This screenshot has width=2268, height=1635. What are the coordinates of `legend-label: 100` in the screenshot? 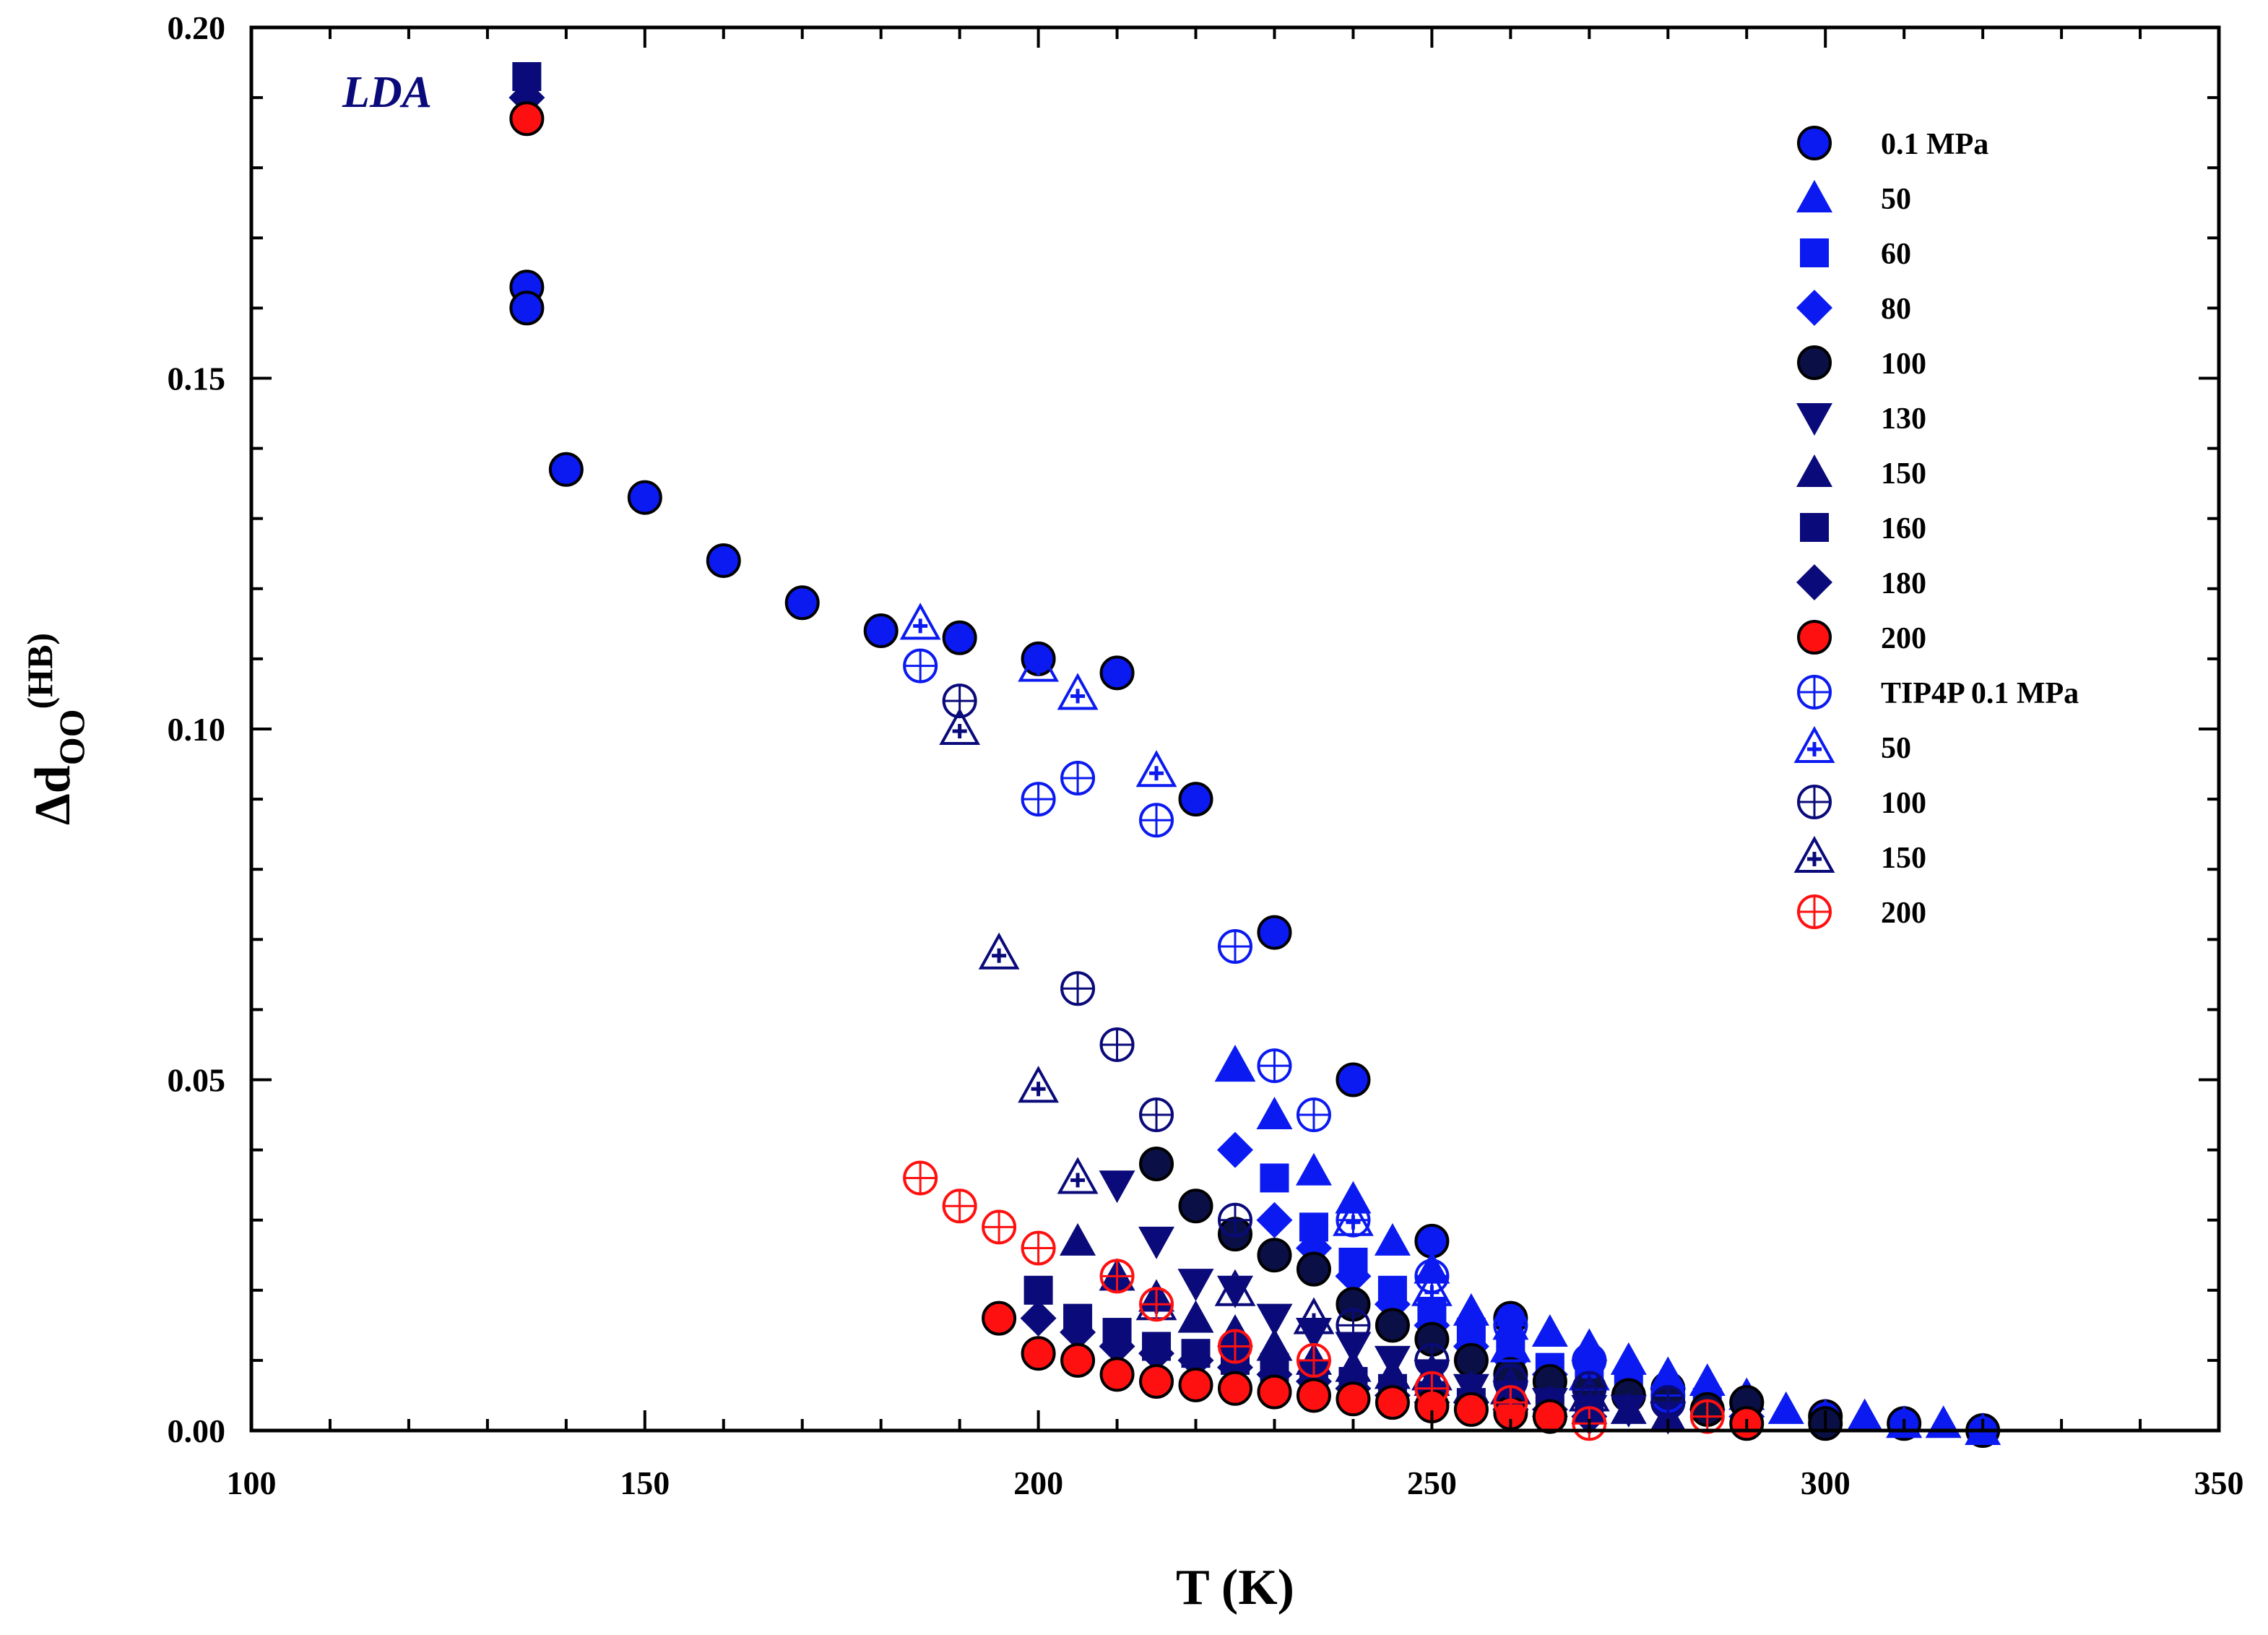 It's located at (1903, 803).